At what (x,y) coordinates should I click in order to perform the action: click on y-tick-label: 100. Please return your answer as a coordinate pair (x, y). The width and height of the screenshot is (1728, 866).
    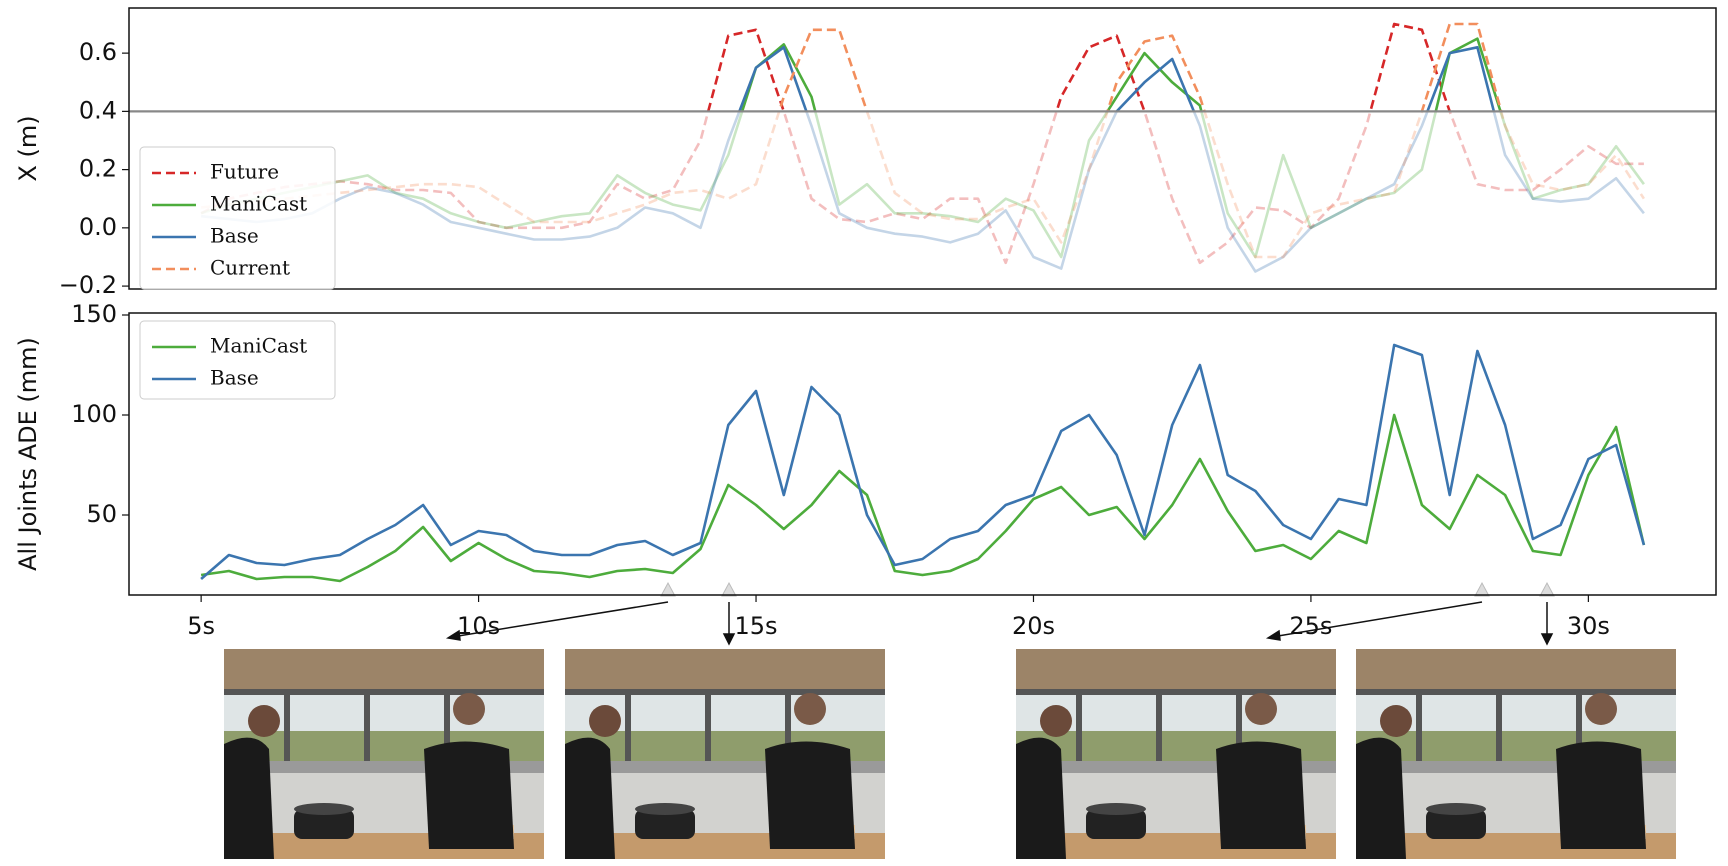
    Looking at the image, I should click on (94, 414).